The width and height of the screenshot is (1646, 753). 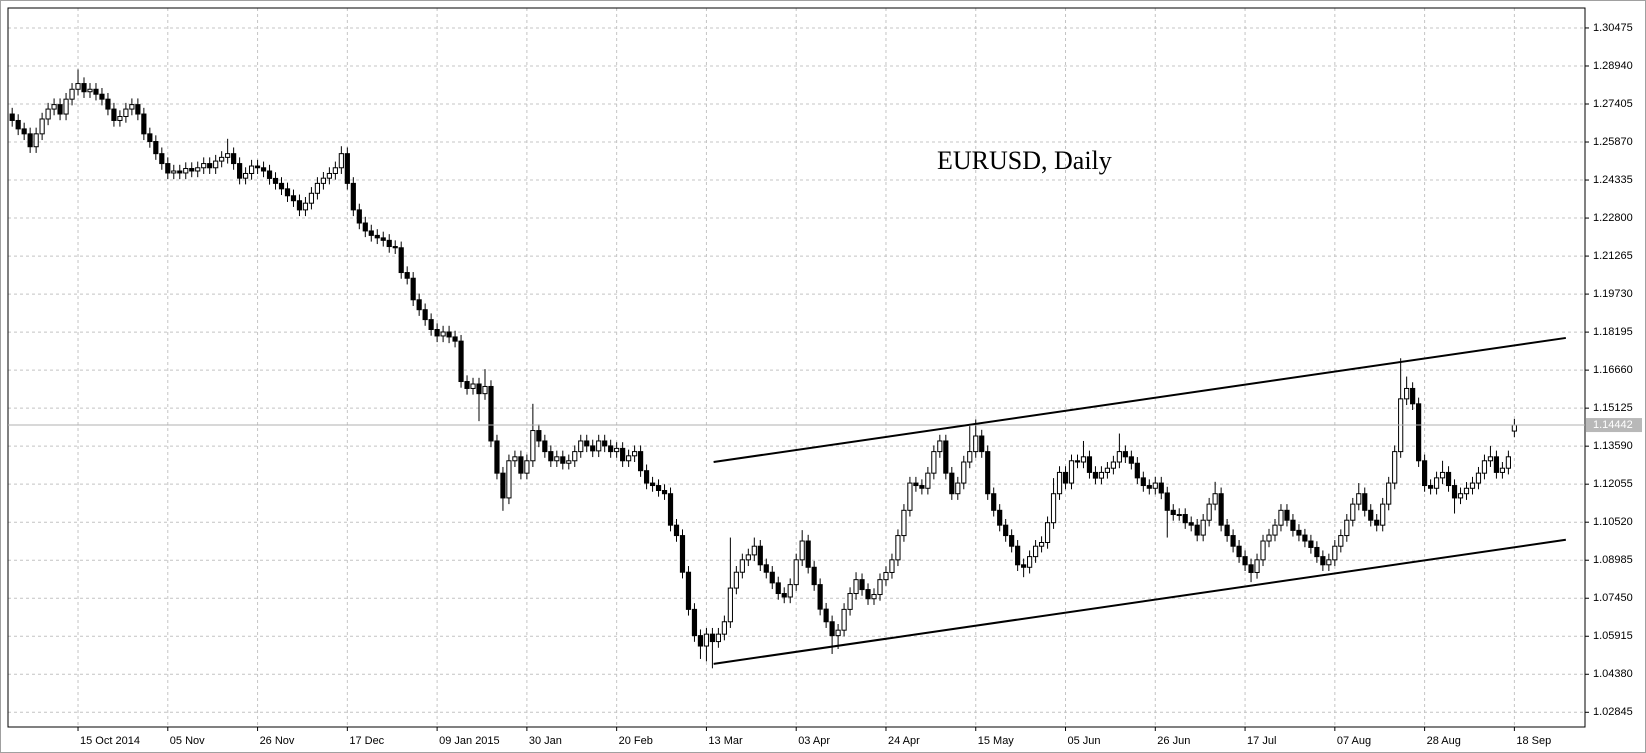 What do you see at coordinates (1613, 28) in the screenshot?
I see `y-tick-label: 1.30475` at bounding box center [1613, 28].